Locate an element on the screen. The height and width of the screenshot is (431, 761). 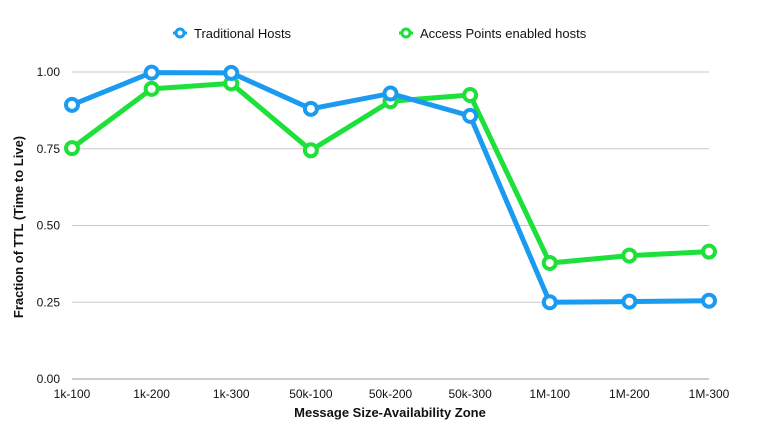
y-tick-label: 0.50 is located at coordinates (49, 226).